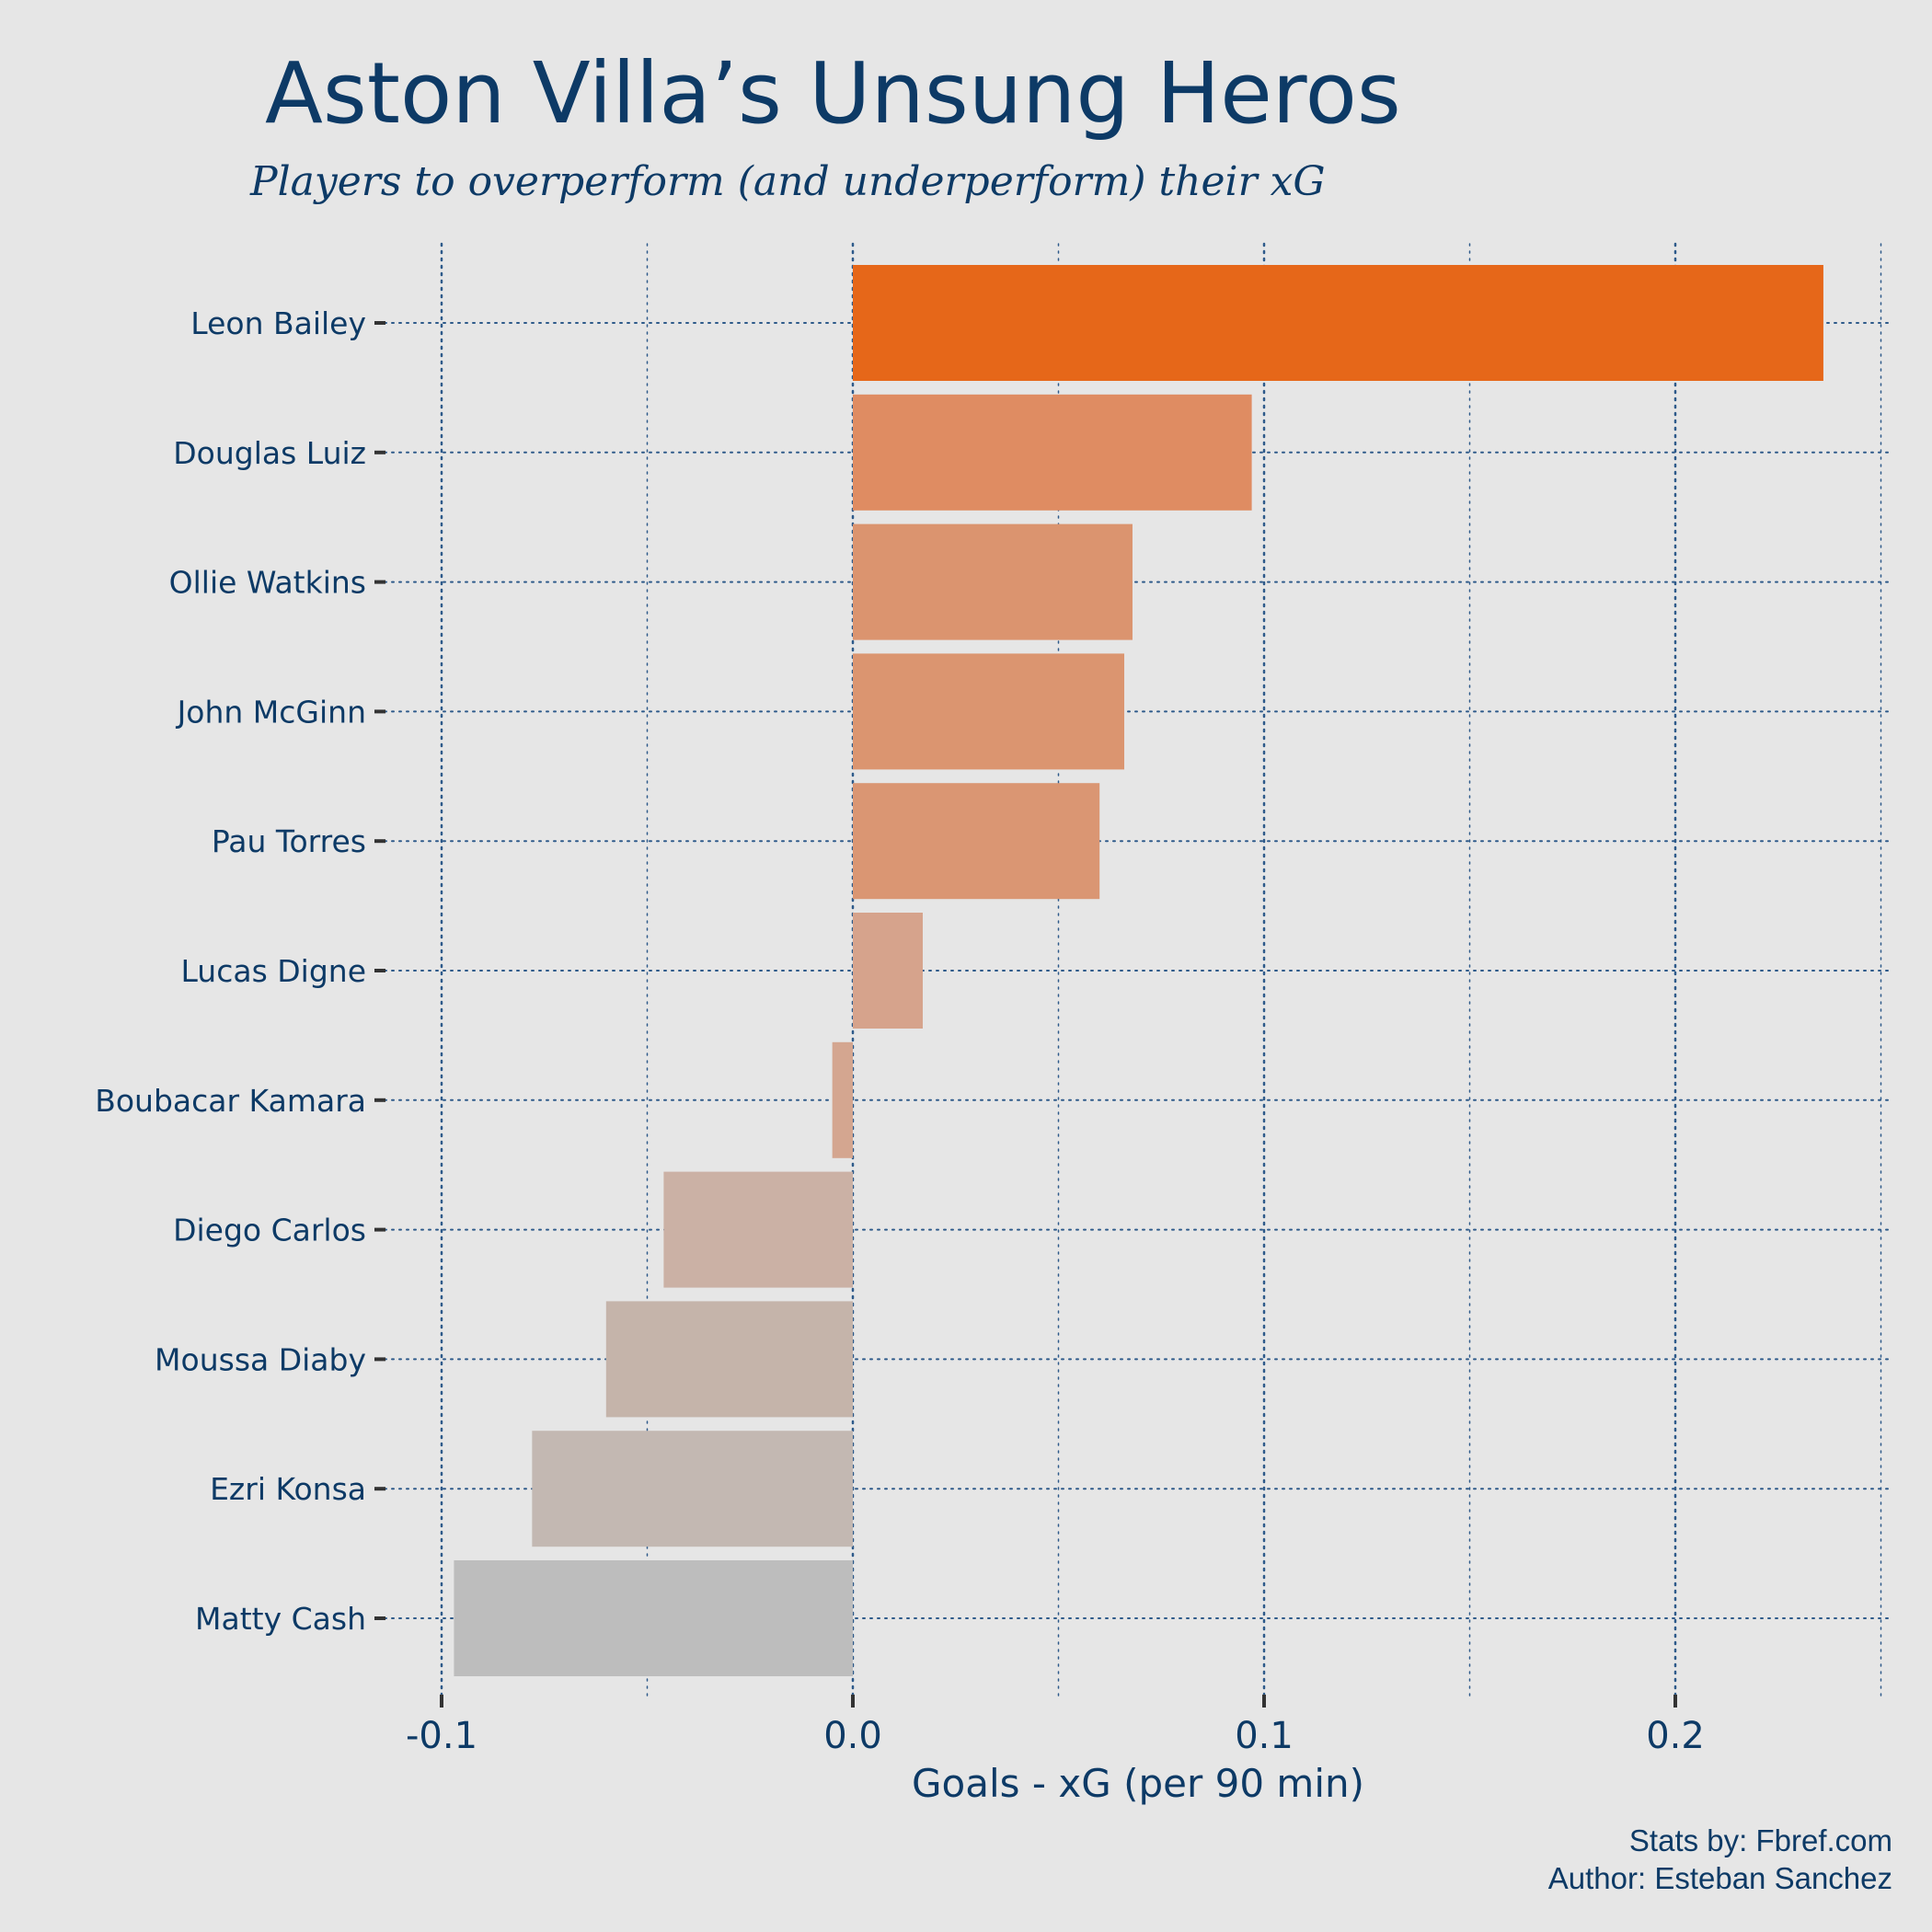 The height and width of the screenshot is (1932, 1932). I want to click on x-tick-label: 0.1, so click(1264, 1736).